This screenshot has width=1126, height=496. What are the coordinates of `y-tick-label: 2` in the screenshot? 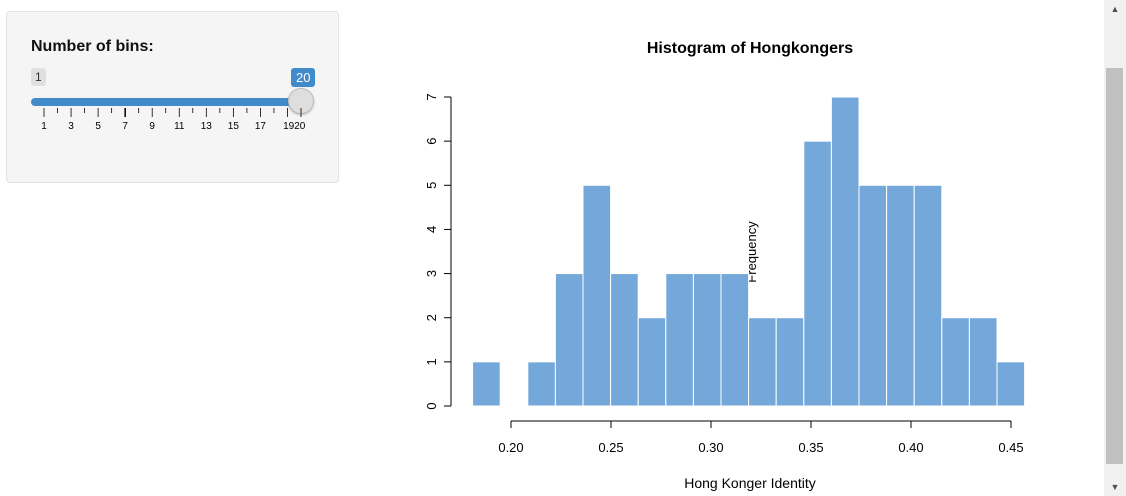 It's located at (431, 317).